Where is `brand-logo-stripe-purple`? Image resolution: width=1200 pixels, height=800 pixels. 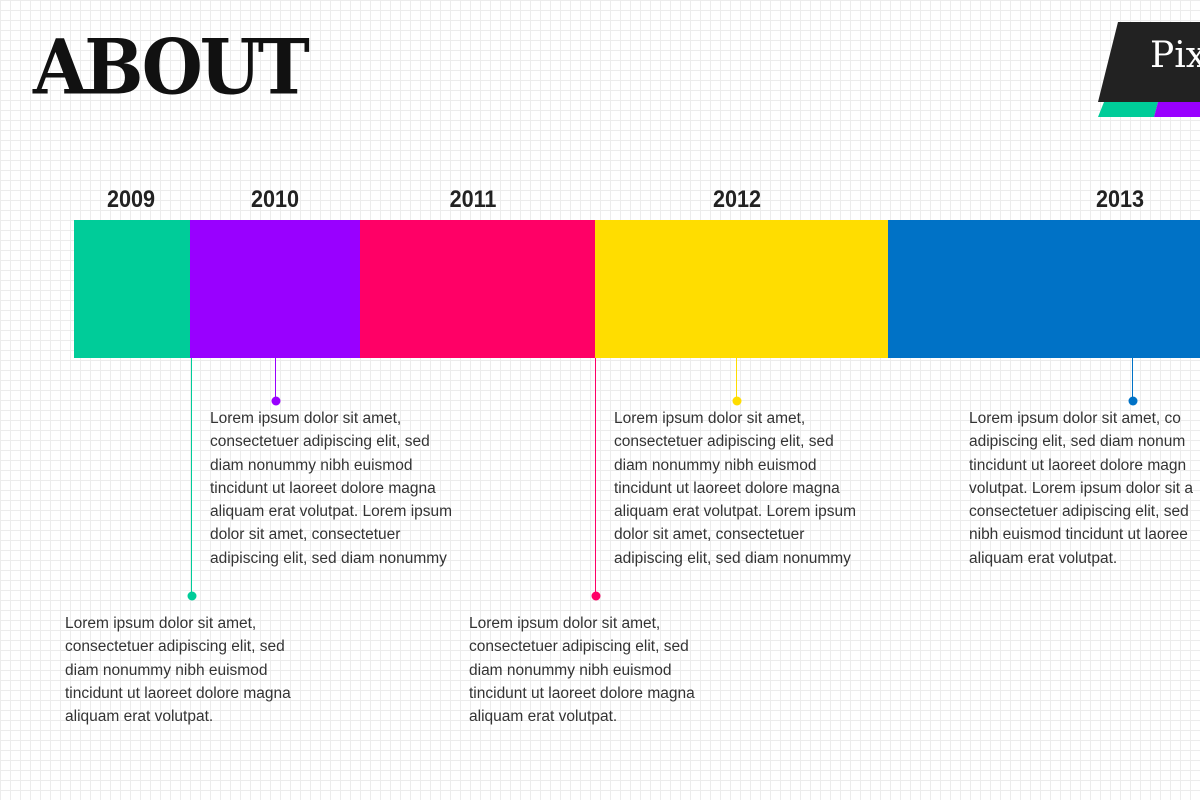
brand-logo-stripe-purple is located at coordinates (1177, 109).